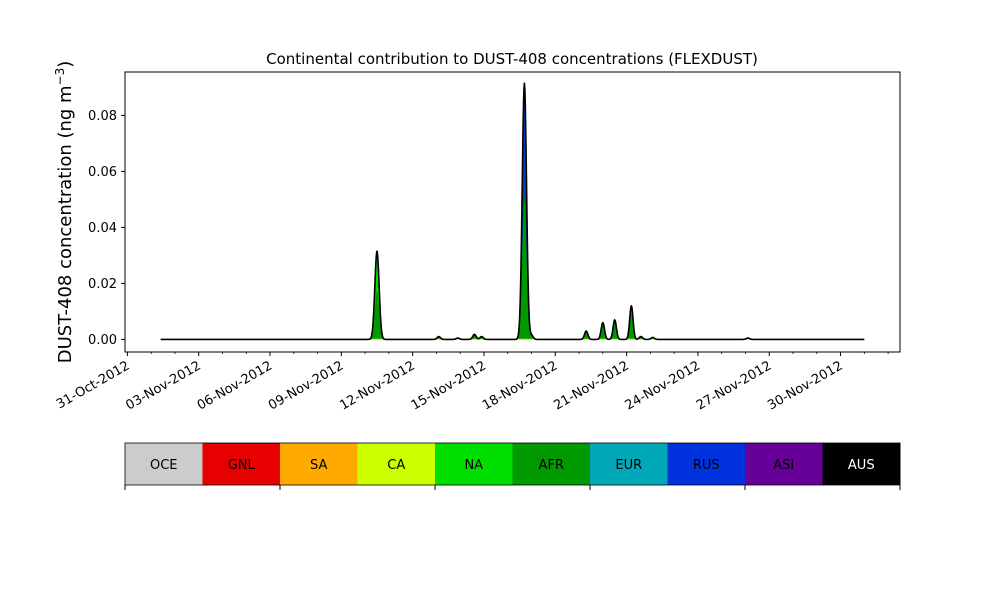 The image size is (1000, 600). Describe the element at coordinates (805, 385) in the screenshot. I see `x-tick-label-10: 30-Nov-2012` at that location.